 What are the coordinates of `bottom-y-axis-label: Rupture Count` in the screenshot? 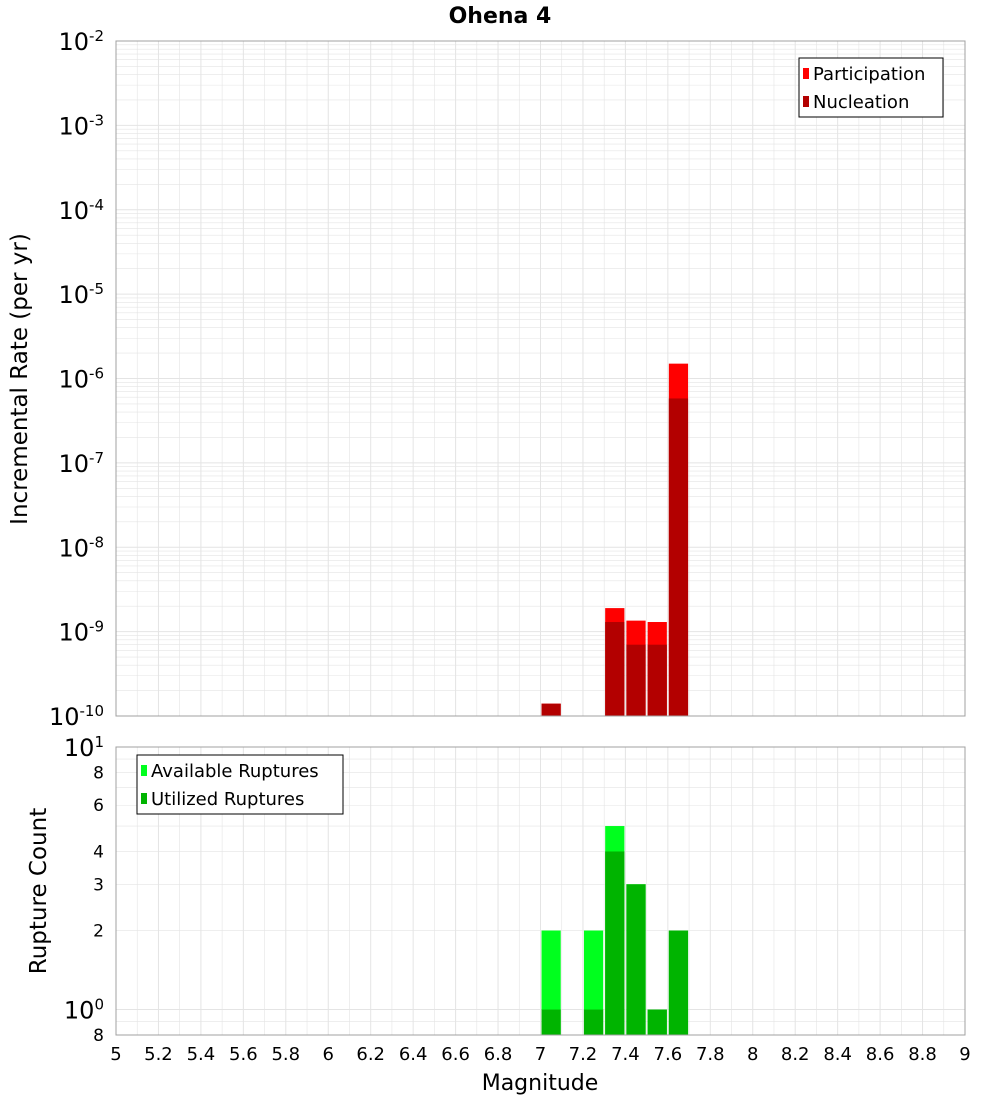 It's located at (39, 891).